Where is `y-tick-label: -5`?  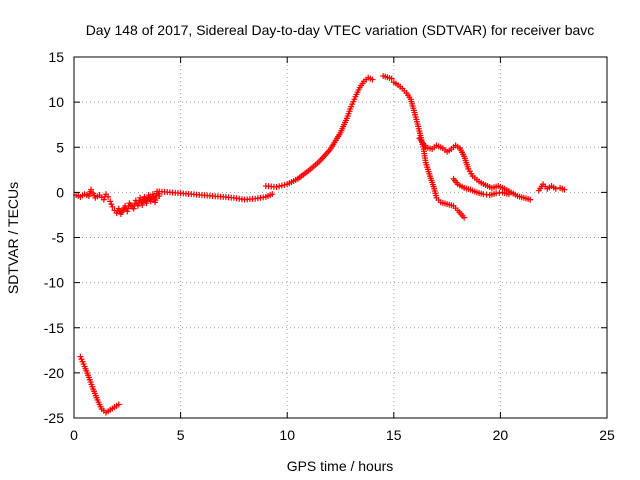
y-tick-label: -5 is located at coordinates (58, 238).